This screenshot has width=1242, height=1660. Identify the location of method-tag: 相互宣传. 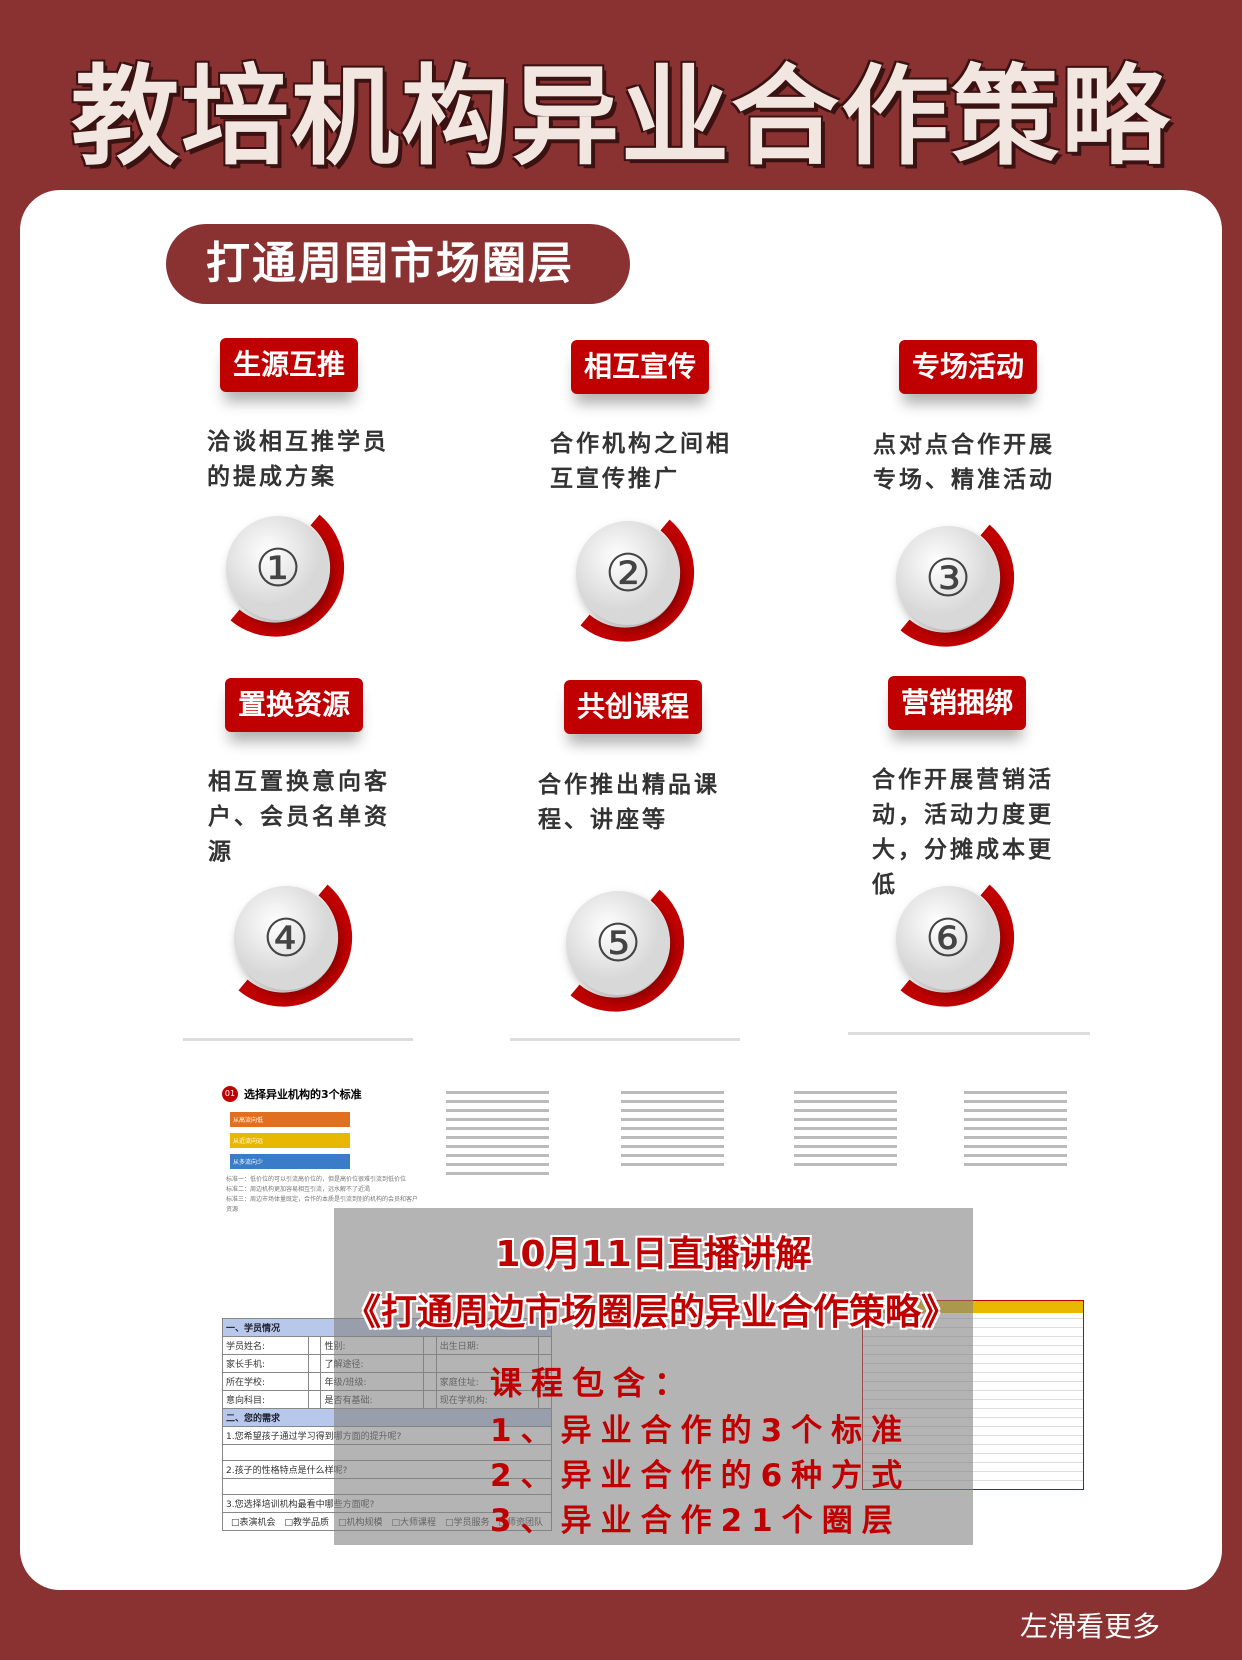
(640, 367).